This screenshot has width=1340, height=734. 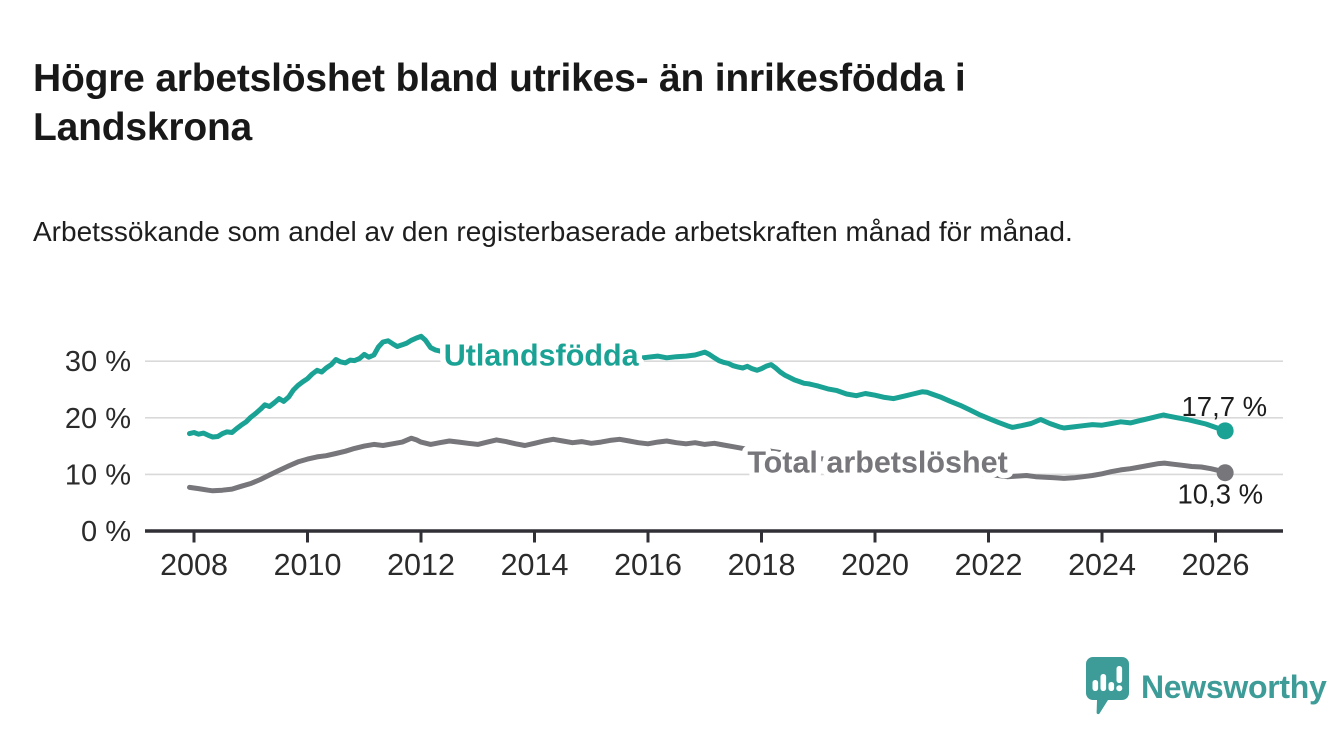 I want to click on x-axis, so click(x=714, y=536).